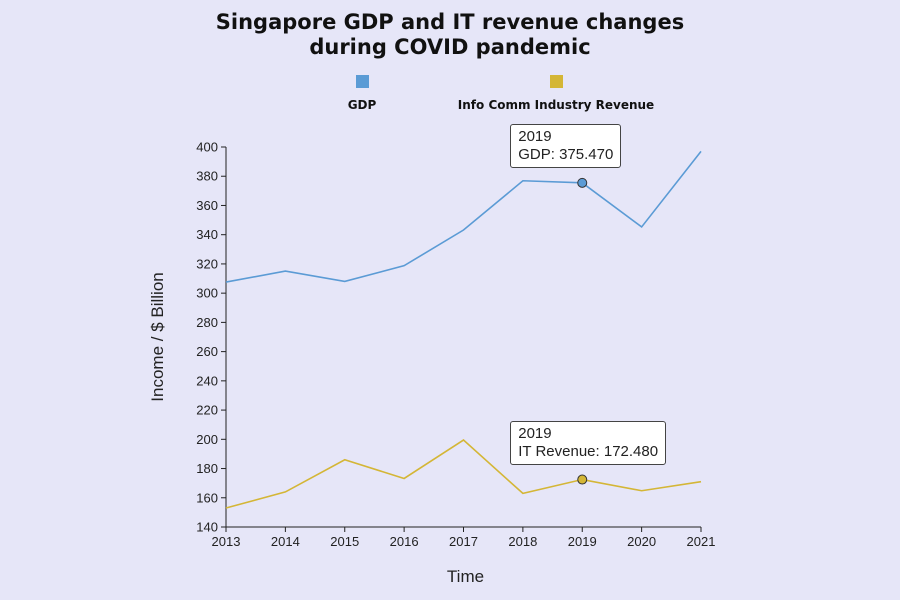 Image resolution: width=900 pixels, height=600 pixels. I want to click on series-line-it-revenue, so click(463, 474).